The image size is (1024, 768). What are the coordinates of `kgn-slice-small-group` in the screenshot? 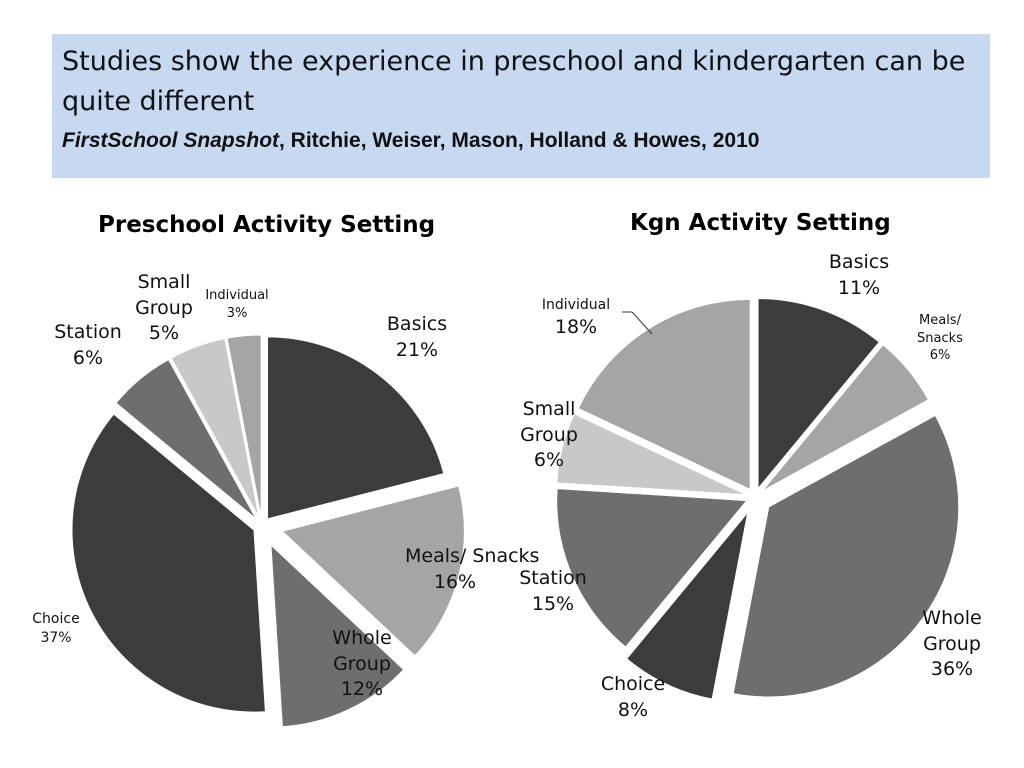 It's located at (651, 454).